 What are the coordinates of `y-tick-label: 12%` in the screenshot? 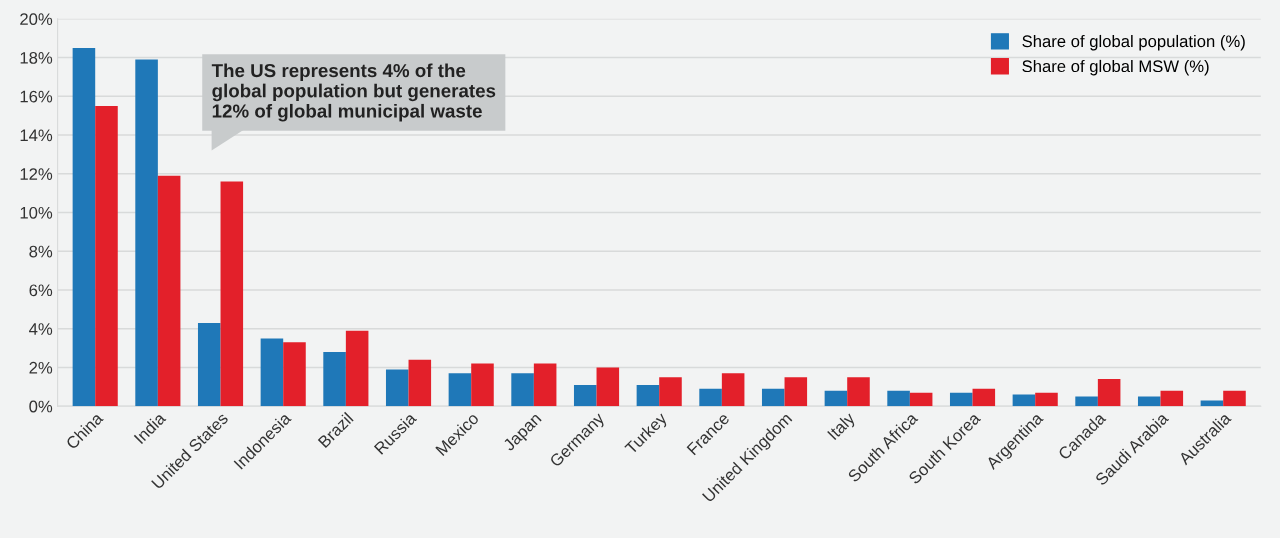 It's located at (36, 174).